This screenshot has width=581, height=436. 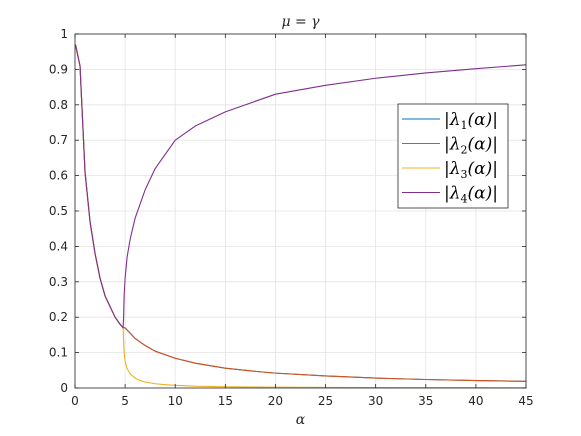 I want to click on y-tick-label: 0.3, so click(x=58, y=282).